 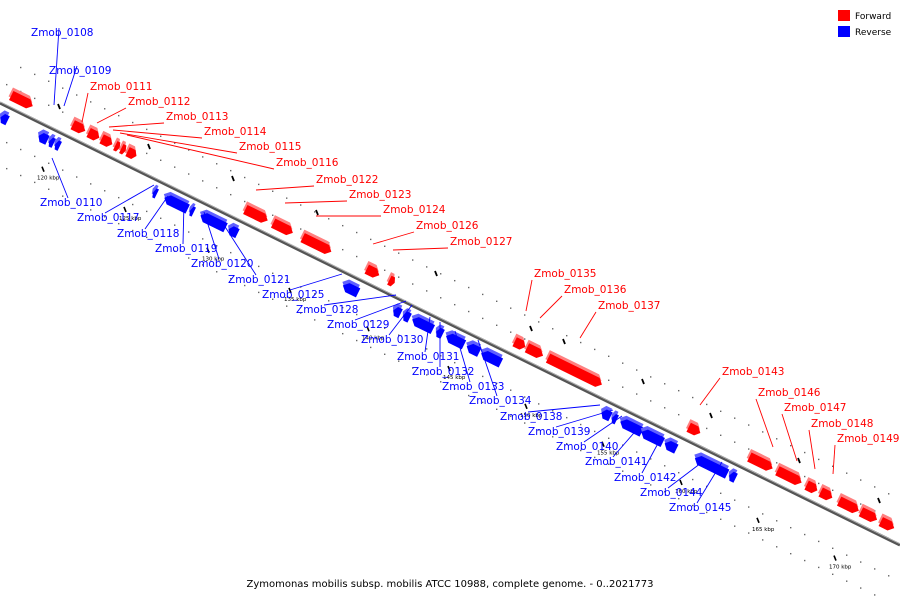 What do you see at coordinates (700, 508) in the screenshot?
I see `gene-label: Zmob_0145` at bounding box center [700, 508].